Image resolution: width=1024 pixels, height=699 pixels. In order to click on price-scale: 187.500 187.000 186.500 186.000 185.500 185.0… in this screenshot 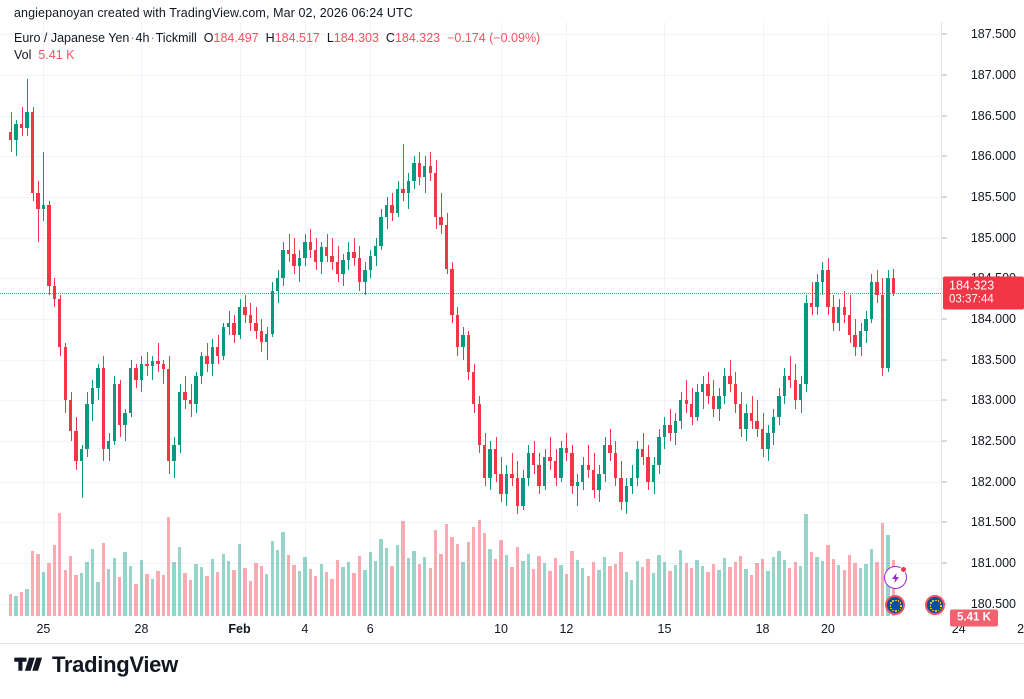, I will do `click(983, 324)`.